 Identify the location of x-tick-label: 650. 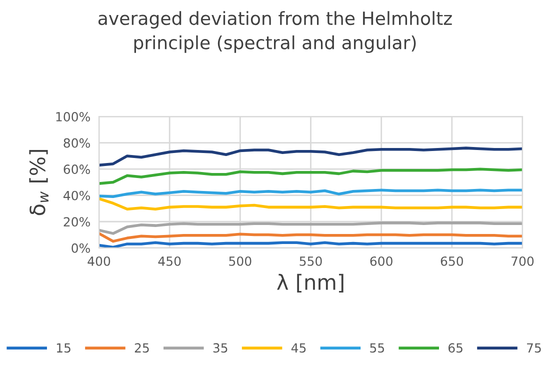
(452, 261).